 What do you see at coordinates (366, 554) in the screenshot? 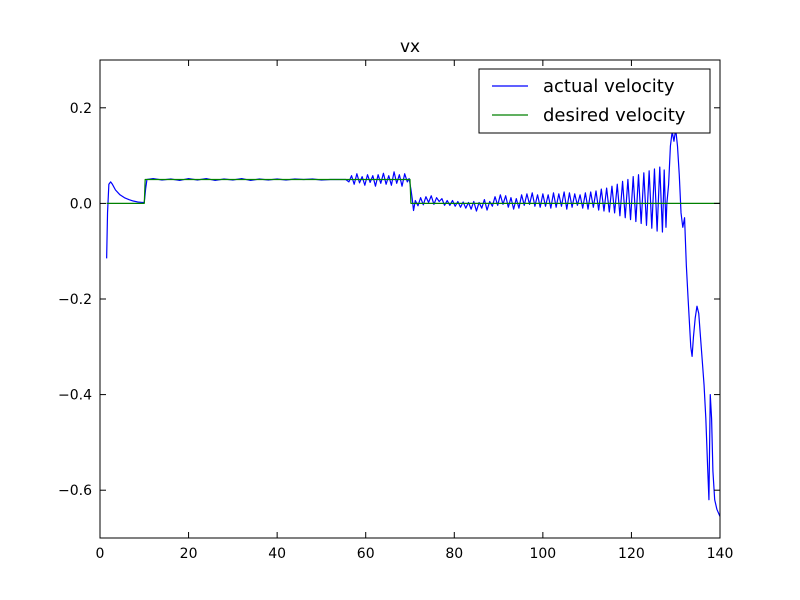
I see `x-tick-label: 60` at bounding box center [366, 554].